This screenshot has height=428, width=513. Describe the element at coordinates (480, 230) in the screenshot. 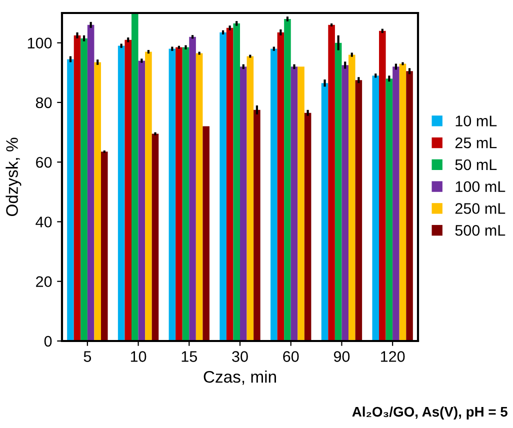

I see `legend-label: 500 mL` at that location.